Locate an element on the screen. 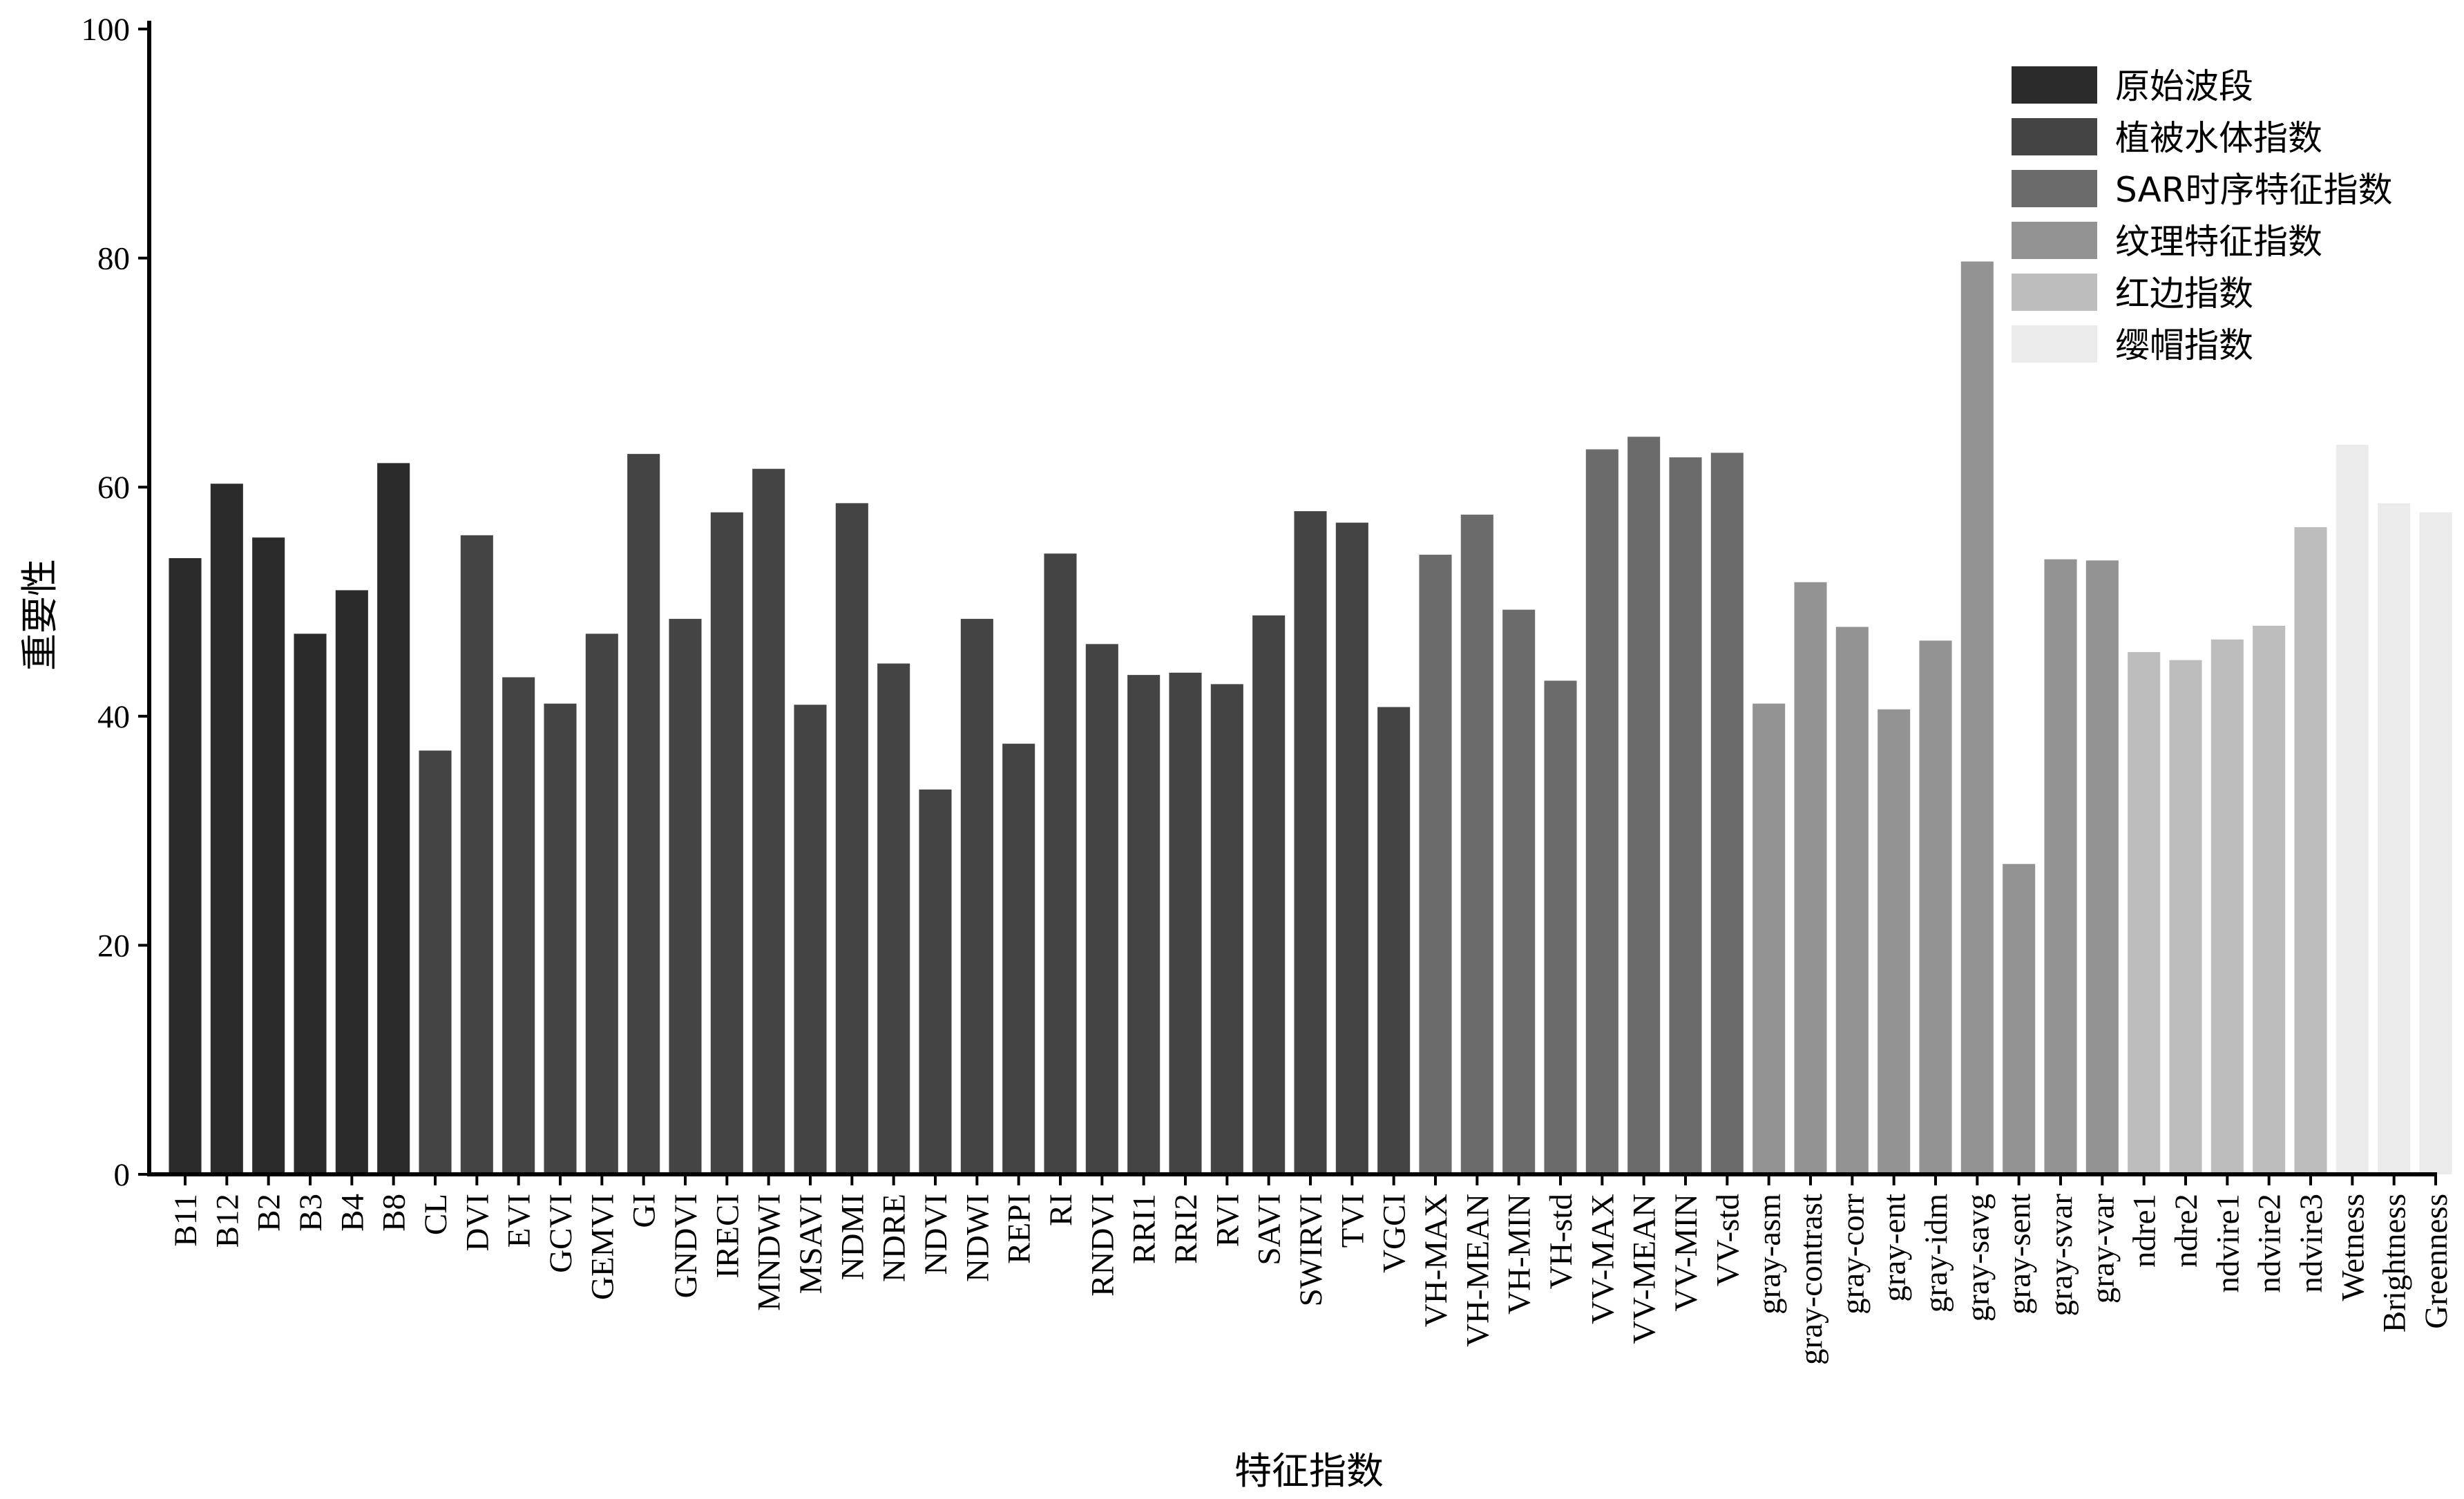  bar-gemvi is located at coordinates (601, 903).